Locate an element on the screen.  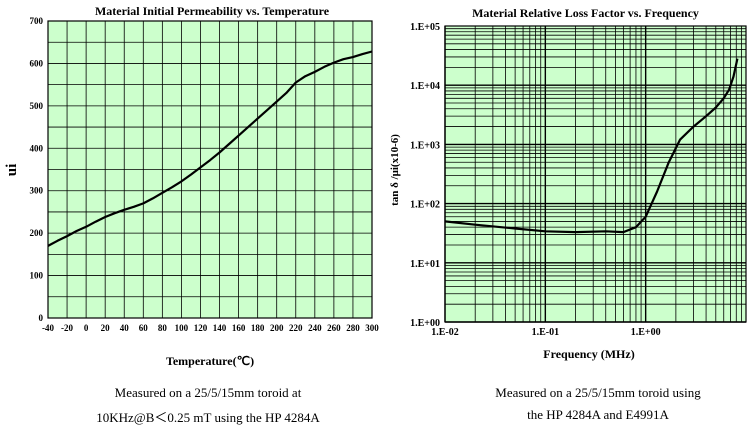
left-caption-line-1: Measured on a 25/5/15mm toroid at is located at coordinates (208, 392).